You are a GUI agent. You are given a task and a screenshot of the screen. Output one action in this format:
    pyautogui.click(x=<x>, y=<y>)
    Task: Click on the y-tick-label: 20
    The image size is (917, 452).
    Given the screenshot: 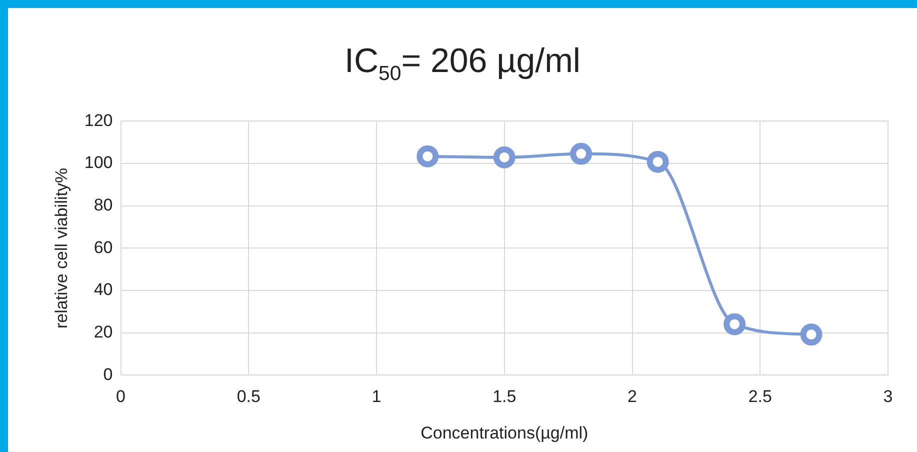 What is the action you would take?
    pyautogui.click(x=103, y=332)
    